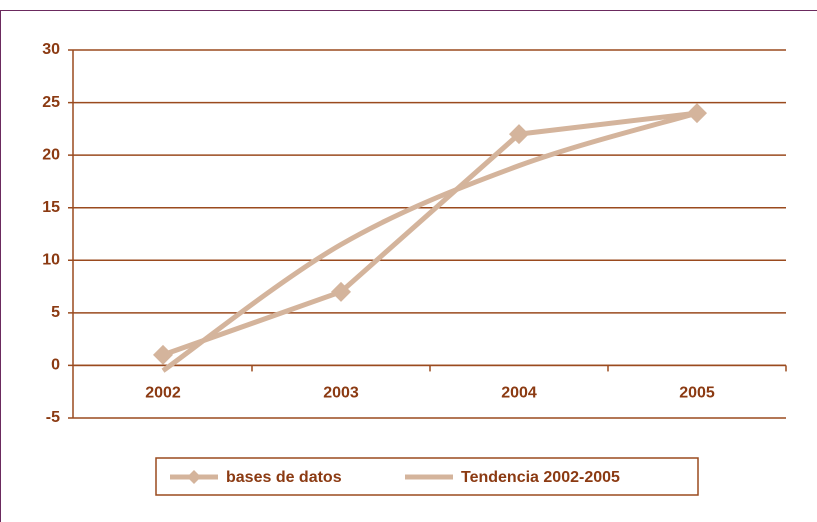 This screenshot has height=522, width=817. I want to click on x-tick-label: 2005, so click(697, 393).